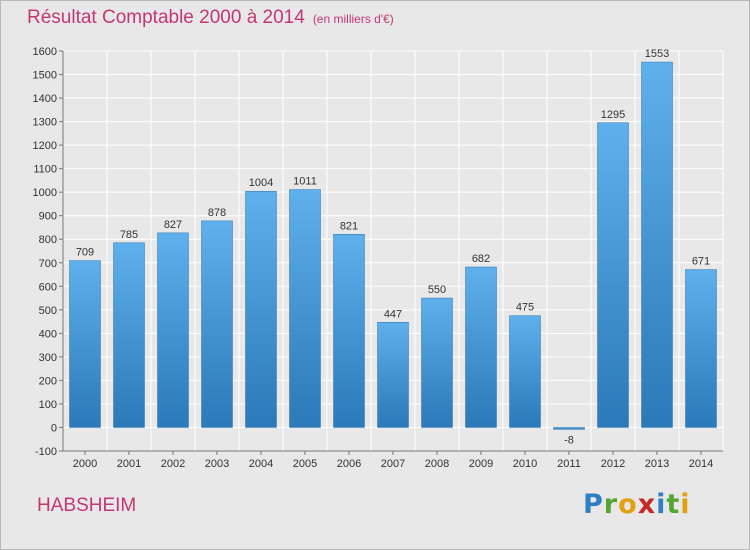 This screenshot has height=550, width=750. I want to click on y-tick-label: 1000, so click(45, 193).